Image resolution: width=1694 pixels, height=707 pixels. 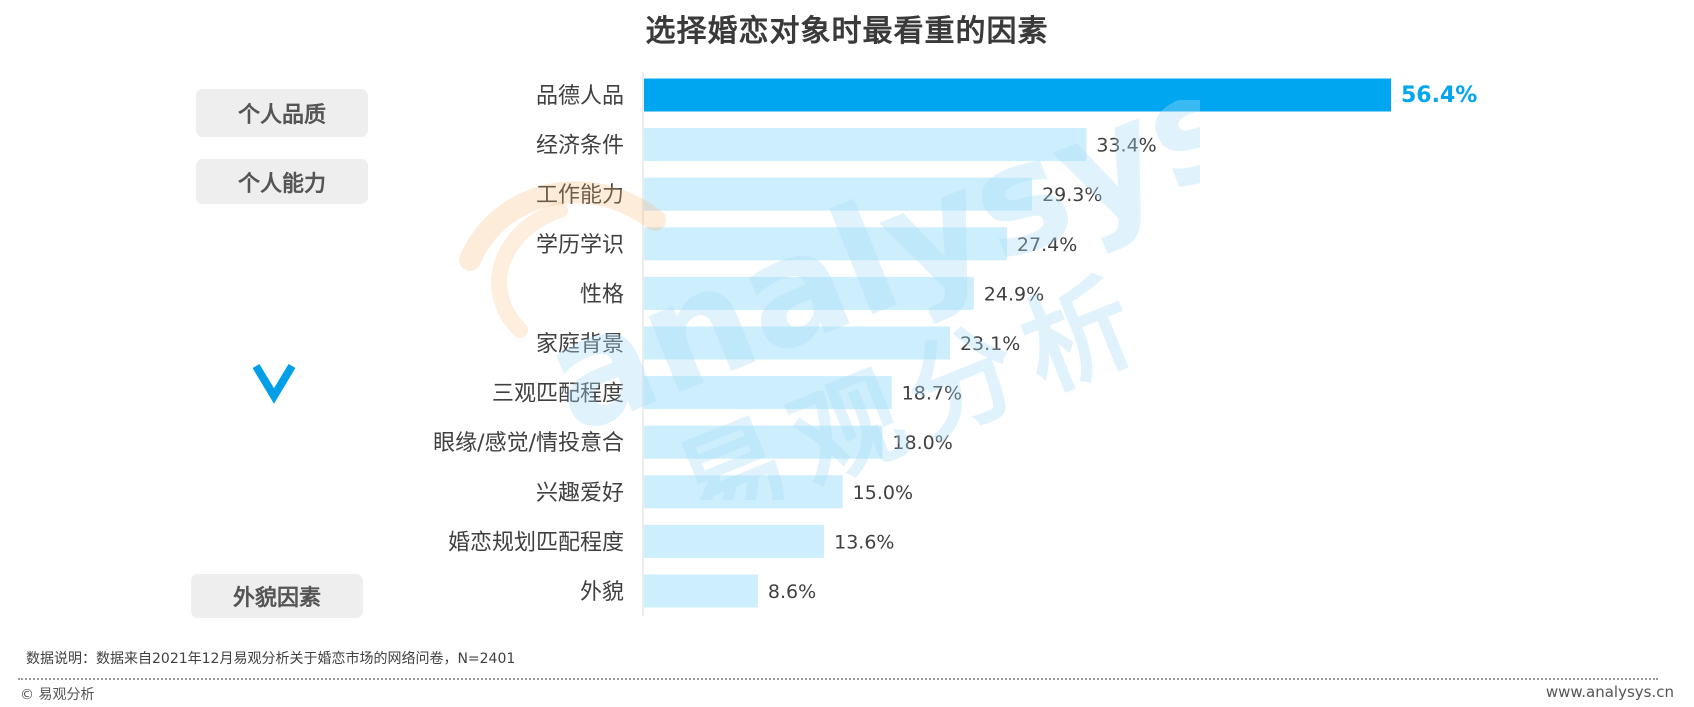 I want to click on category-label: 性格, so click(x=602, y=294).